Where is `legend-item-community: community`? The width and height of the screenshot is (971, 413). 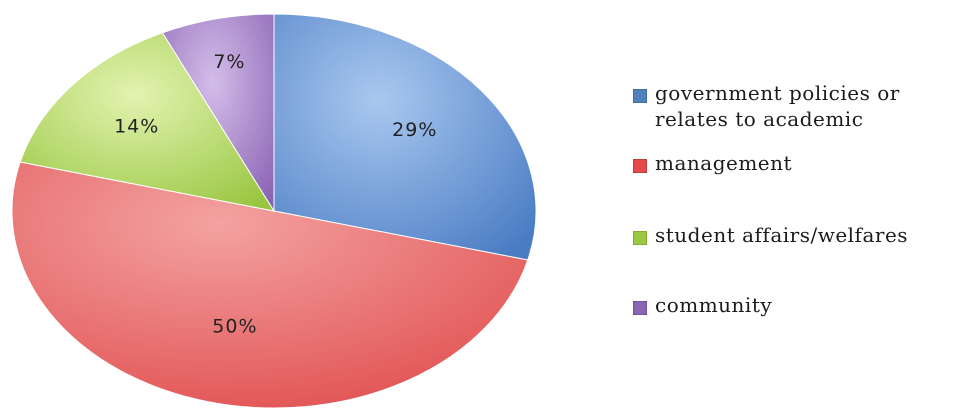
legend-item-community: community is located at coordinates (702, 305).